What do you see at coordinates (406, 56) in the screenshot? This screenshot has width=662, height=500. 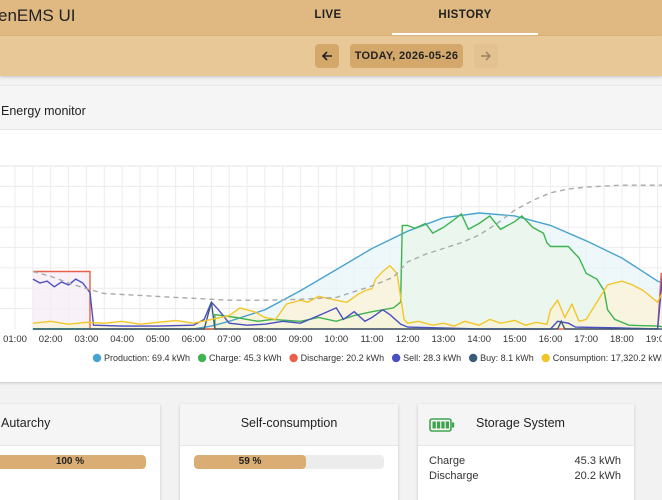 I see `date-selector: TODAY, 2026-05-26` at bounding box center [406, 56].